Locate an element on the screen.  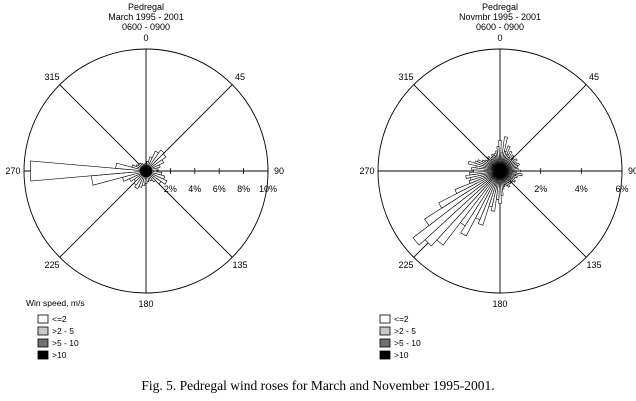
chart-subtitle: Novmbr 1995 - 2001 is located at coordinates (500, 17).